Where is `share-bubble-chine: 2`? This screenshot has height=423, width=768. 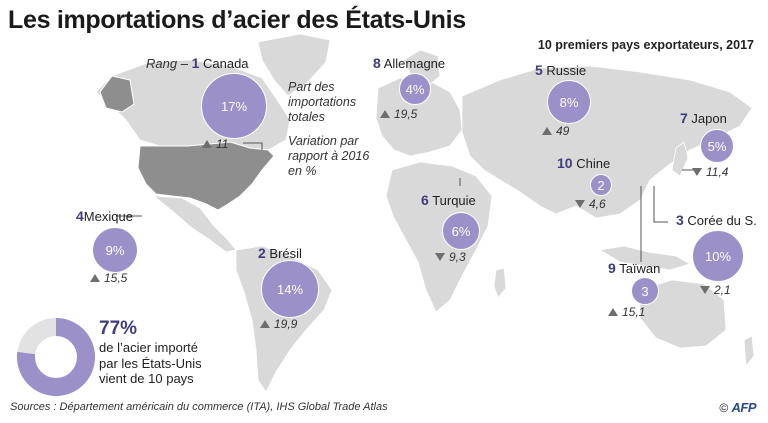
share-bubble-chine: 2 is located at coordinates (601, 185).